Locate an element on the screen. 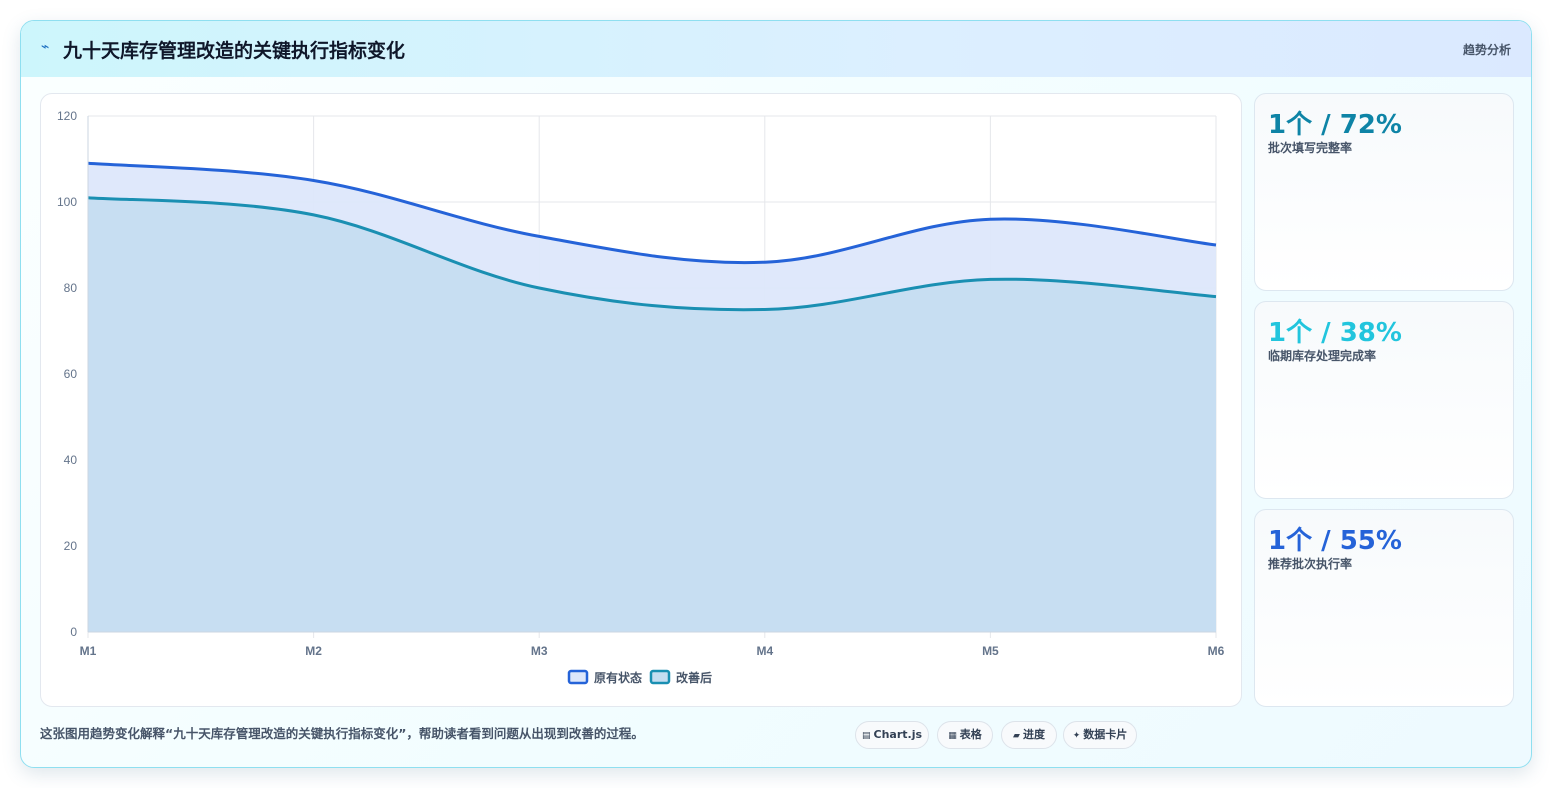 The height and width of the screenshot is (788, 1552). page-title: 九十天库存管理改造的关键执行指标变化 is located at coordinates (234, 51).